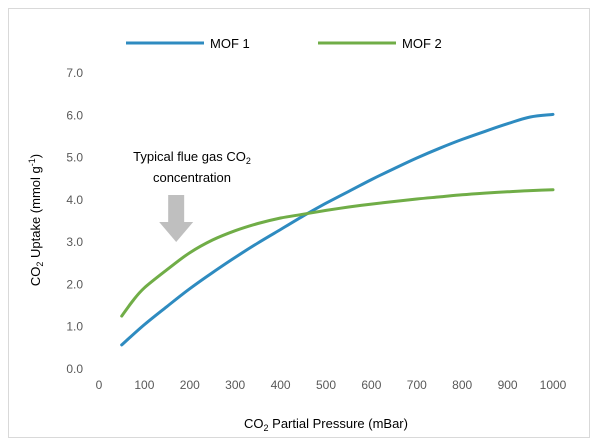 This screenshot has width=600, height=447. What do you see at coordinates (417, 385) in the screenshot?
I see `x-tick-label: 700` at bounding box center [417, 385].